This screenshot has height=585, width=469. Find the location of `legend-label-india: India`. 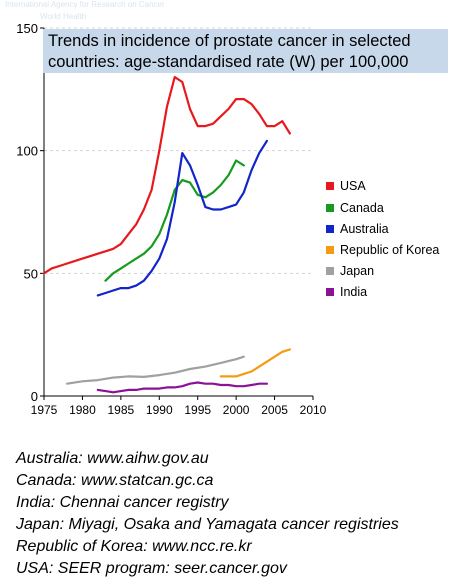

legend-label-india: India is located at coordinates (354, 292).